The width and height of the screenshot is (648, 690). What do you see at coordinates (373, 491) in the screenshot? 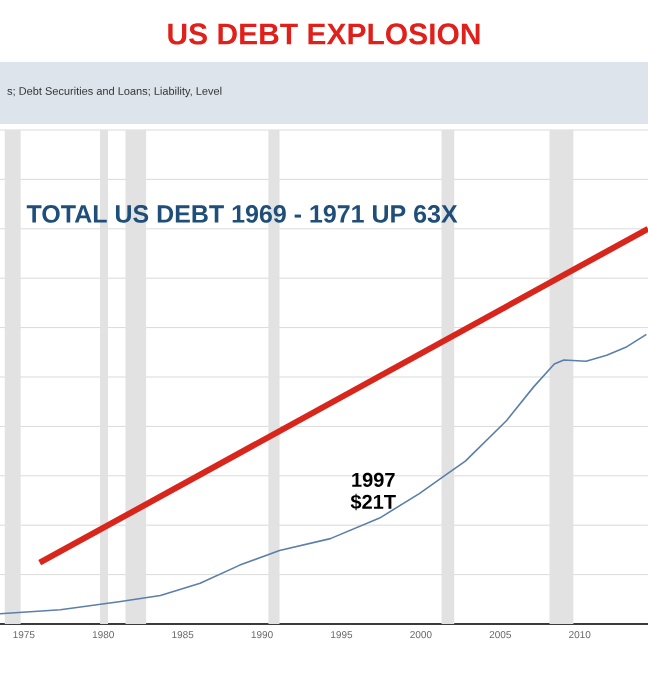
I see `annotation: 1997 $21T` at bounding box center [373, 491].